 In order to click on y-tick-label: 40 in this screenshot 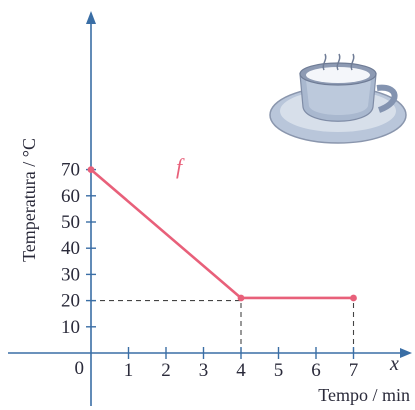, I will do `click(70, 248)`.